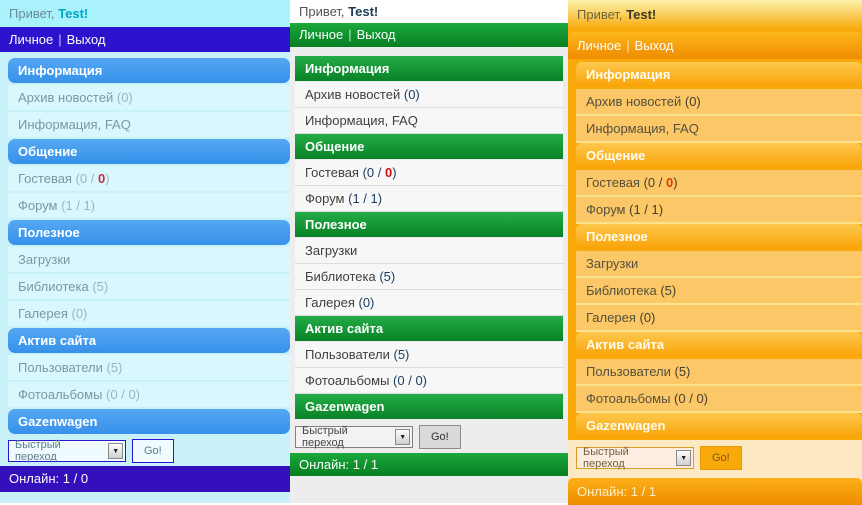  Describe the element at coordinates (429, 328) in the screenshot. I see `menu-section-header: Актив сайта` at that location.